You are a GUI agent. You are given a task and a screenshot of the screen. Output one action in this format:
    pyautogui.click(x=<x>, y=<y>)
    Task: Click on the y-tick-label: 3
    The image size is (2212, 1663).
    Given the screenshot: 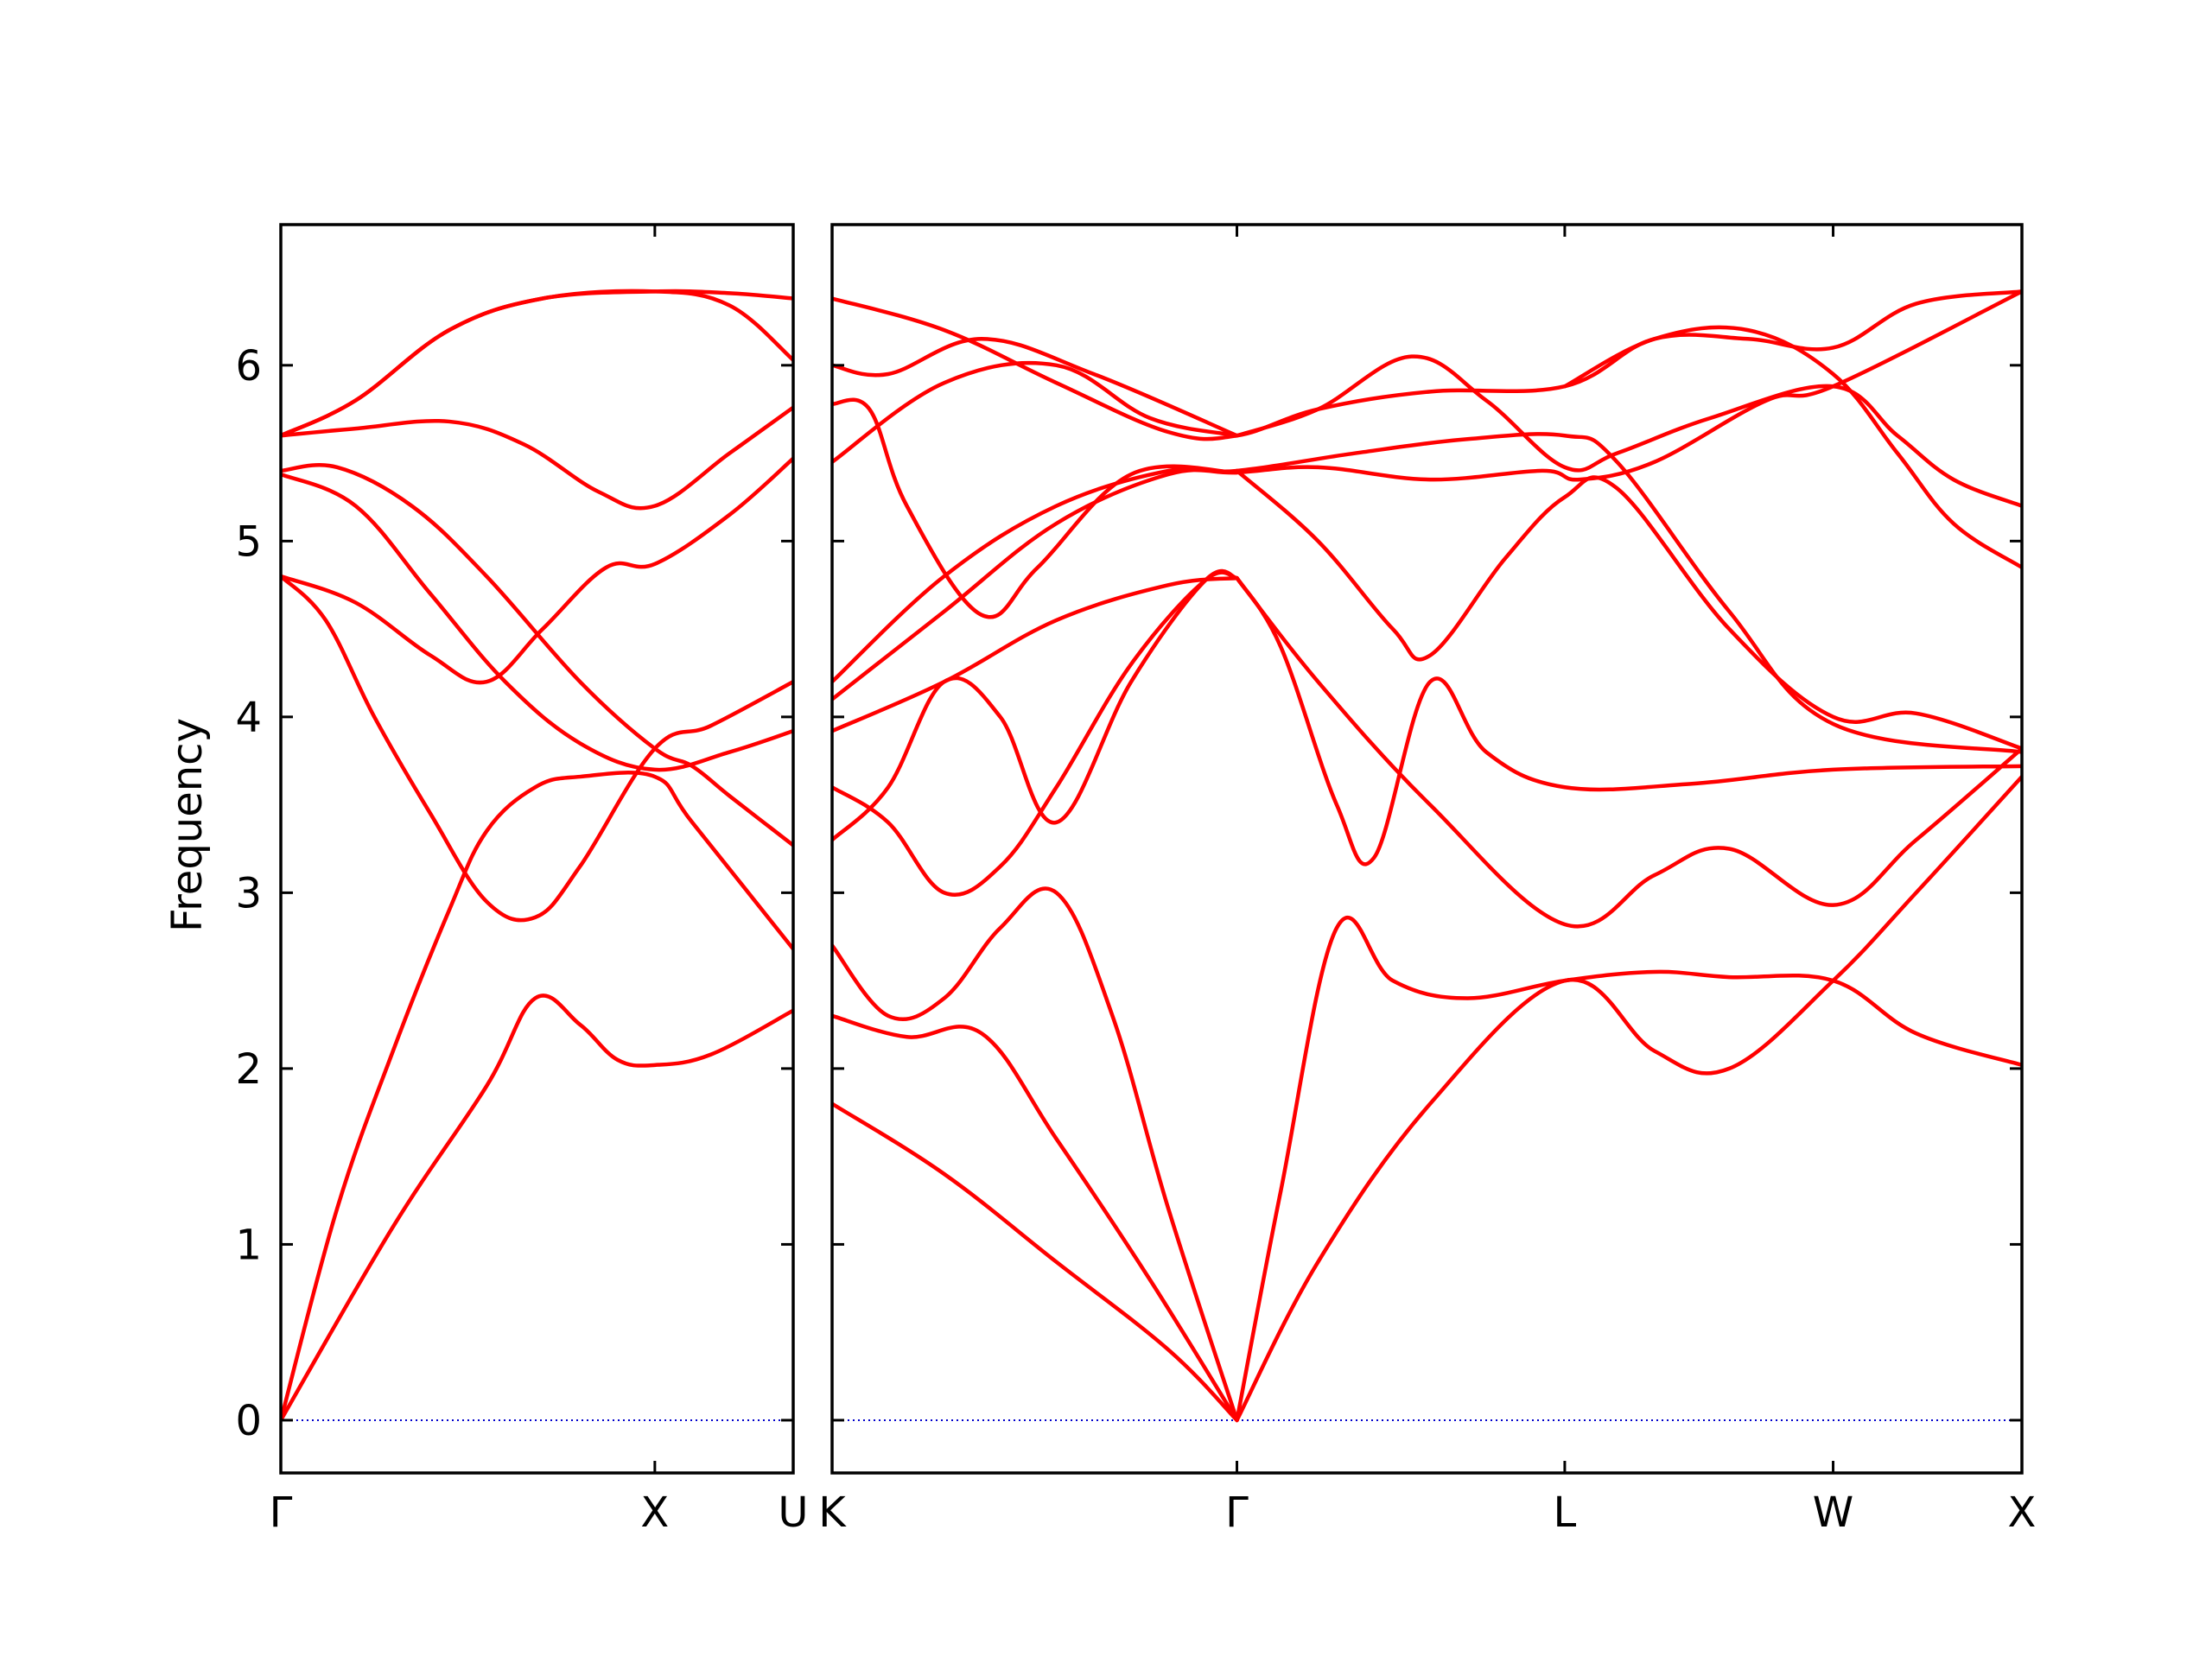 What is the action you would take?
    pyautogui.click(x=248, y=893)
    